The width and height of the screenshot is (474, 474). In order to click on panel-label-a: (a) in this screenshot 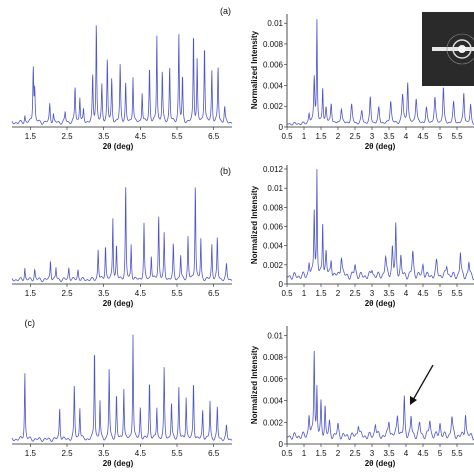, I will do `click(225, 11)`.